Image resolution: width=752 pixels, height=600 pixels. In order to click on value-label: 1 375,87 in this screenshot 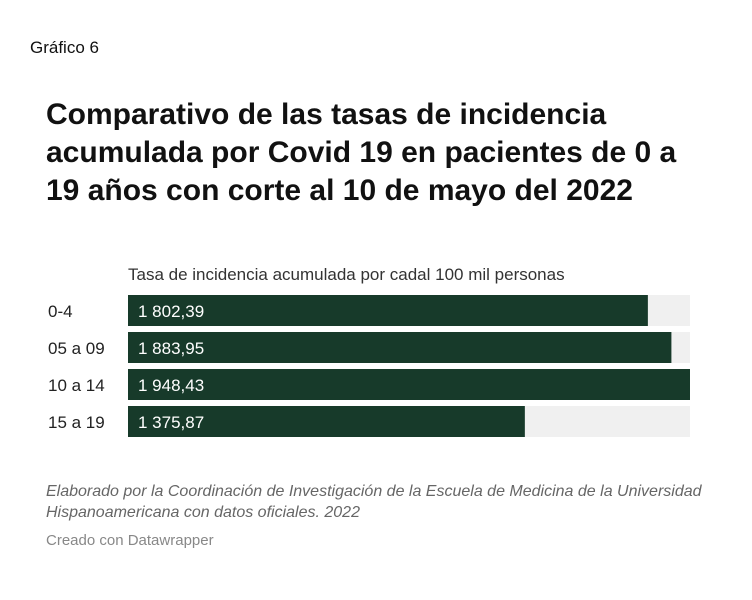, I will do `click(171, 422)`.